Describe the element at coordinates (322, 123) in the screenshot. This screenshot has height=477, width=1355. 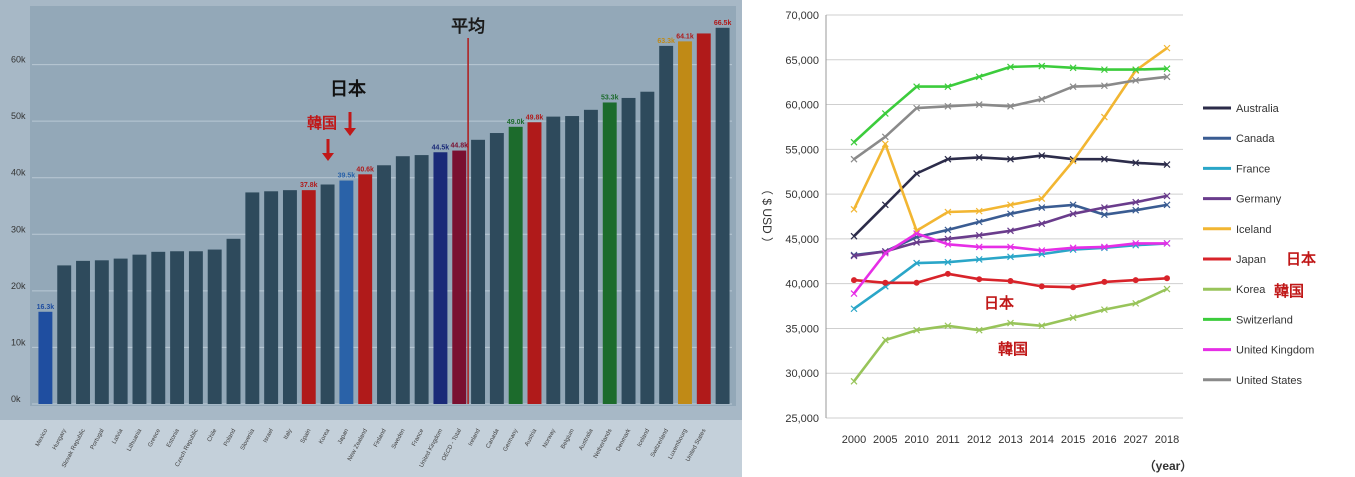
I see `korea-label: 韓国` at that location.